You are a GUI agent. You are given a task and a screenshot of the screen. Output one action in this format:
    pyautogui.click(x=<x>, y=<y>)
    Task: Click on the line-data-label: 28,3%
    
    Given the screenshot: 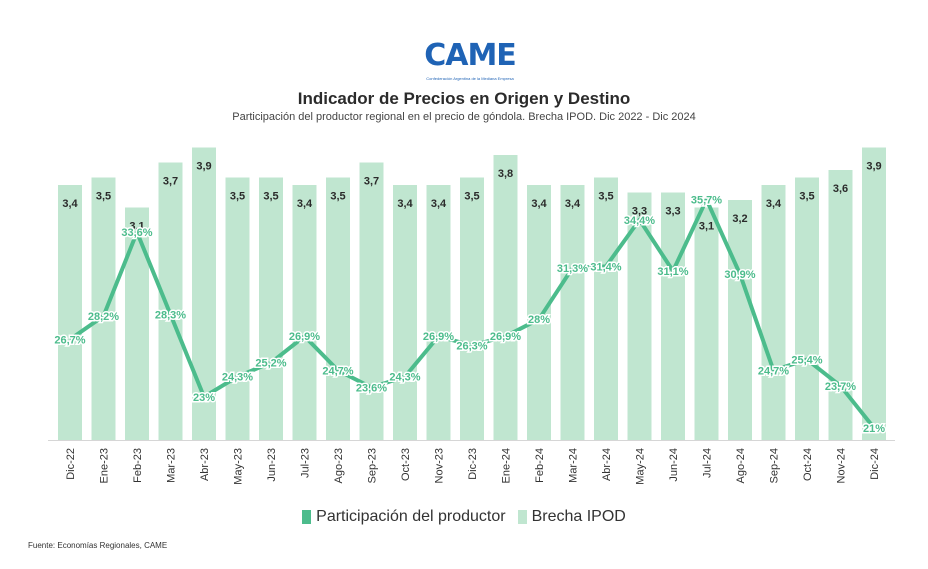 What is the action you would take?
    pyautogui.click(x=170, y=316)
    